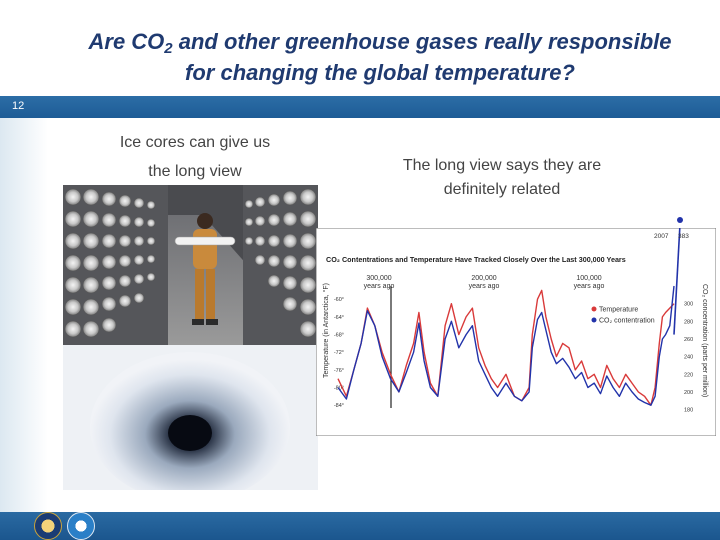 The height and width of the screenshot is (540, 720). What do you see at coordinates (339, 406) in the screenshot?
I see `left-tick-label: -84°` at bounding box center [339, 406].